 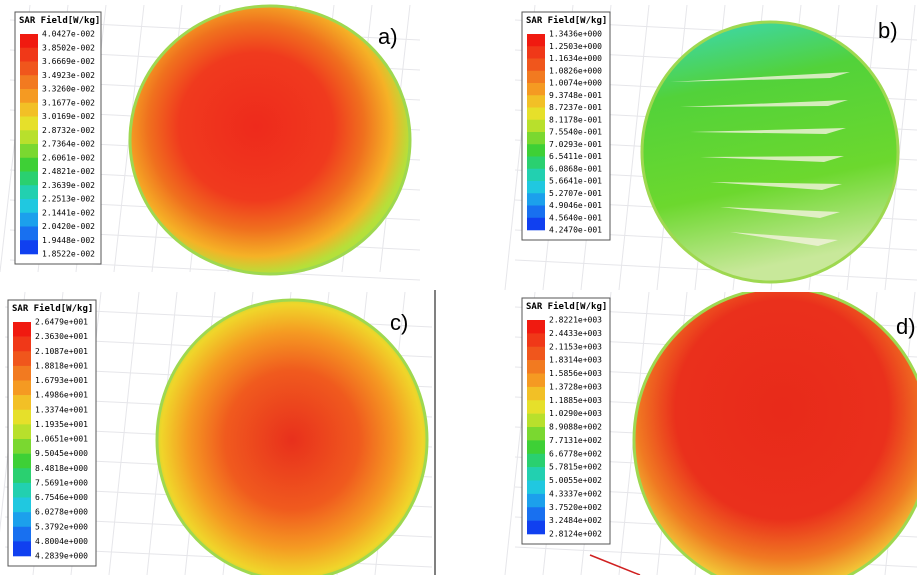 What do you see at coordinates (575, 46) in the screenshot?
I see `legend-tick-label: 1.2503e+000` at bounding box center [575, 46].